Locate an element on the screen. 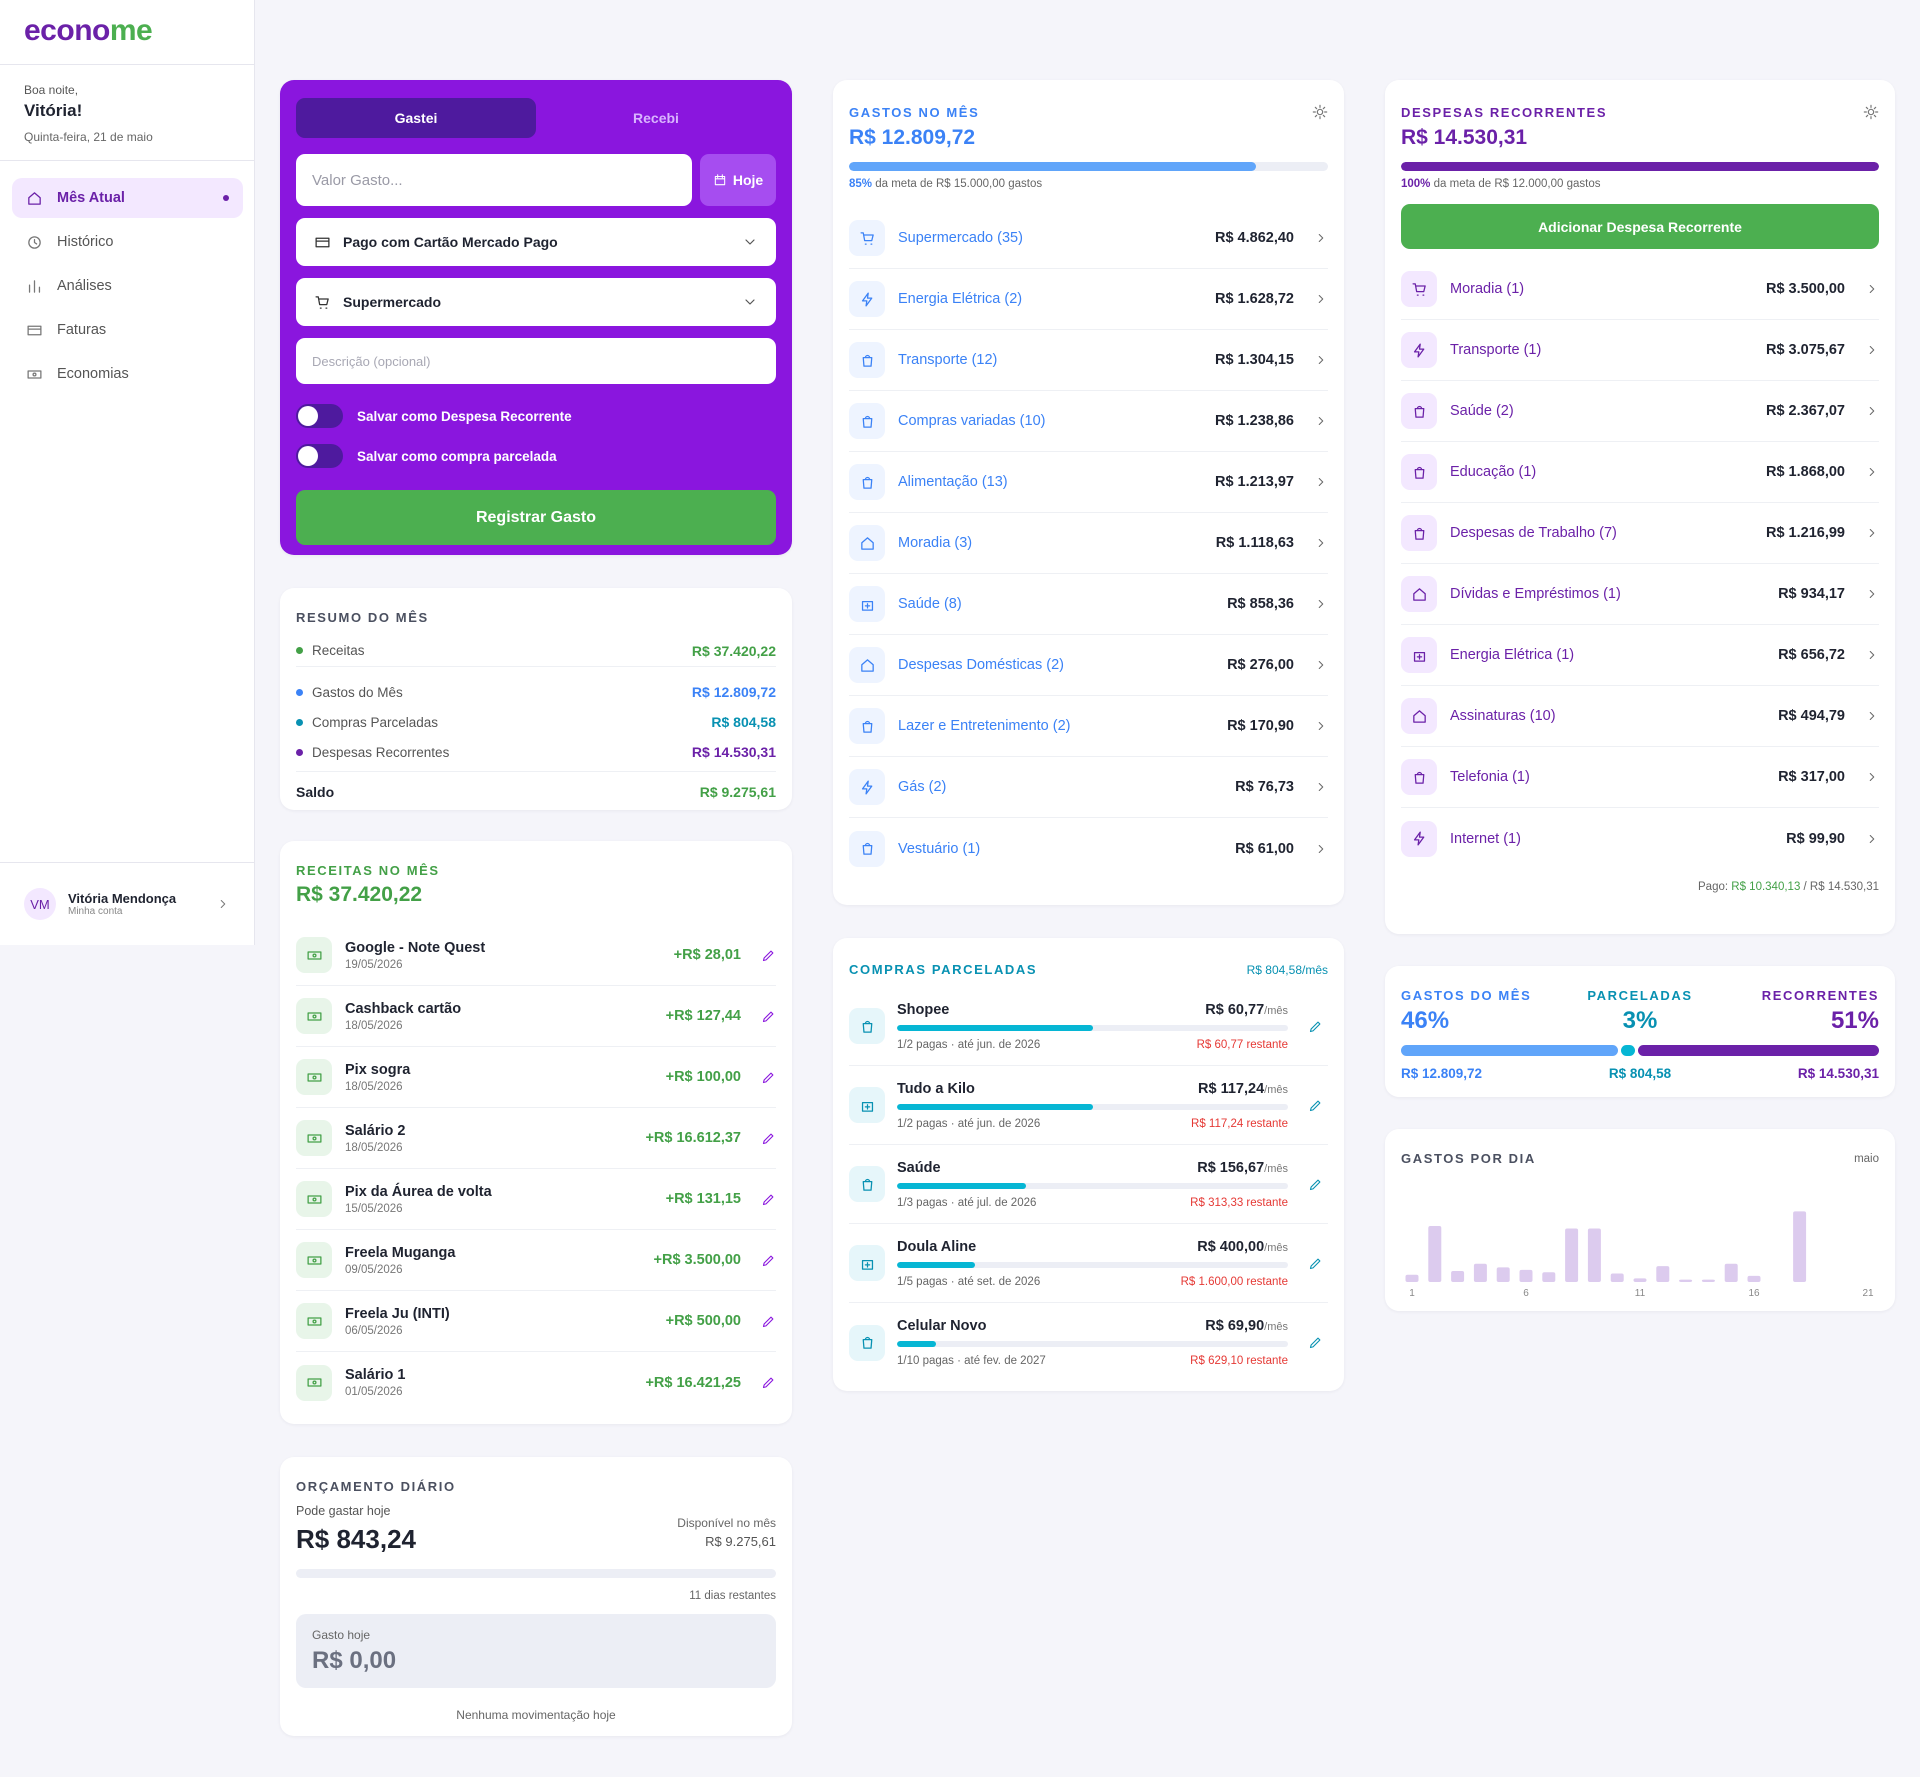 This screenshot has width=1920, height=1777. days-left: 11 dias restantes is located at coordinates (732, 1596).